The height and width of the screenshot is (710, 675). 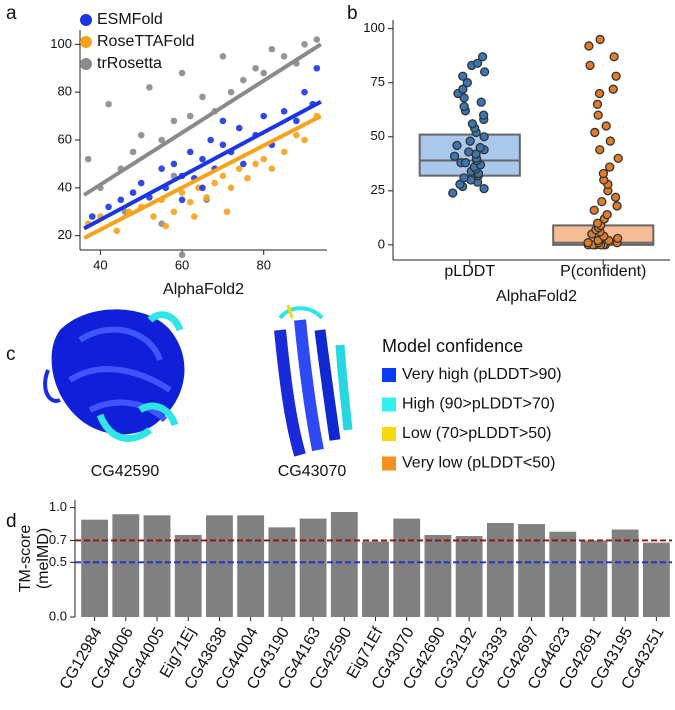 I want to click on legend-swatch, so click(x=389, y=463).